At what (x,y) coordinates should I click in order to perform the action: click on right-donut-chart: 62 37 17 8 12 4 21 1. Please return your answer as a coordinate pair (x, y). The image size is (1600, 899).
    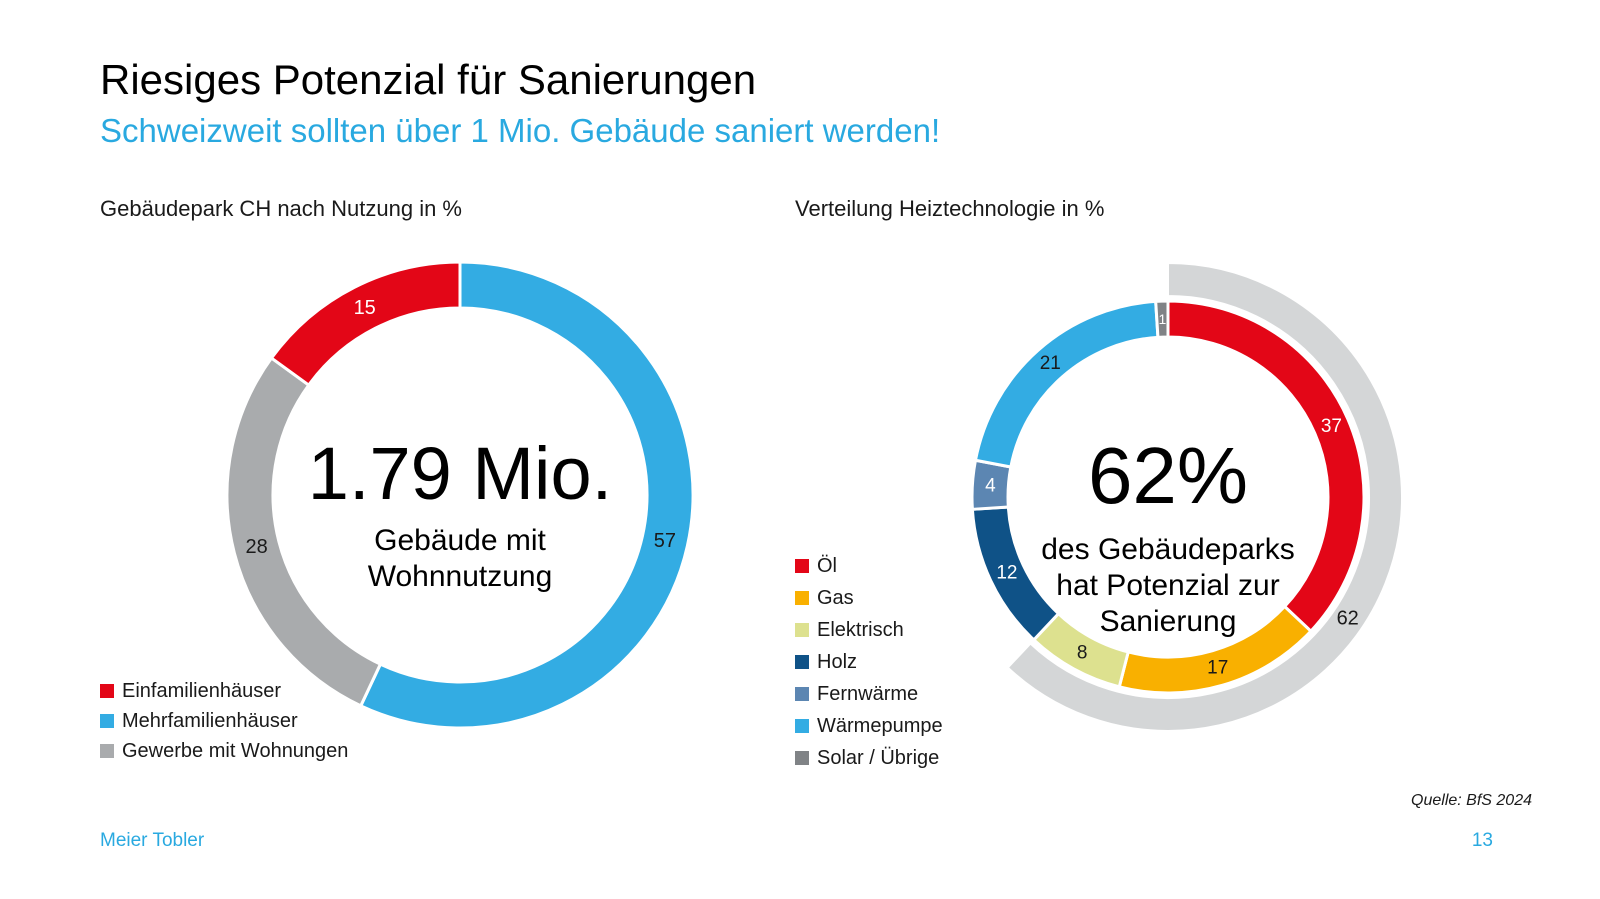
    Looking at the image, I should click on (1187, 496).